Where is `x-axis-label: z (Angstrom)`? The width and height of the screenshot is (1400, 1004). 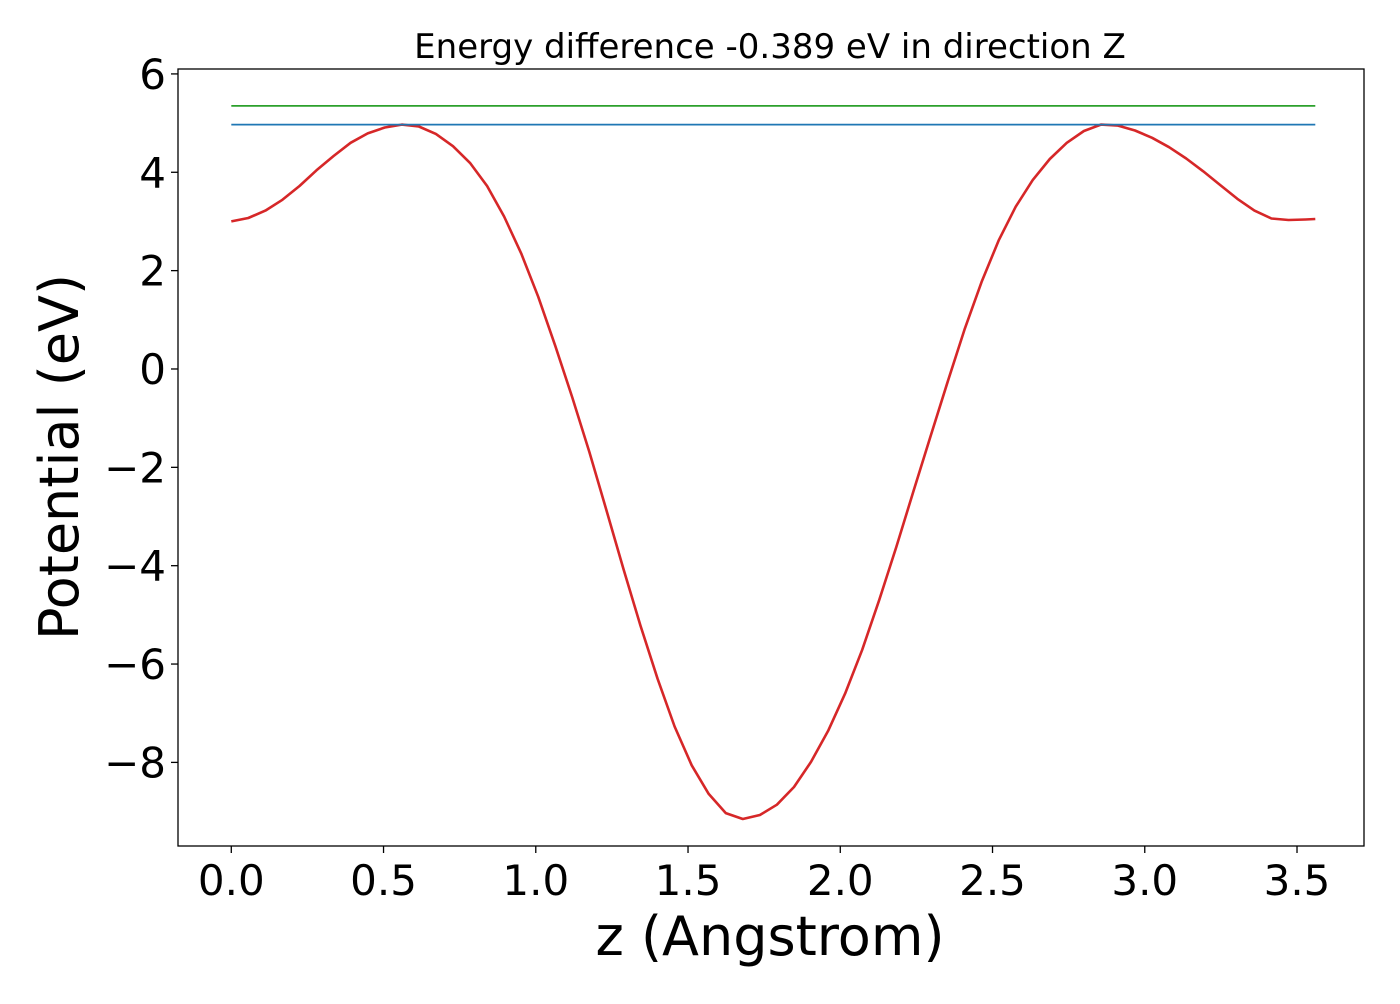 x-axis-label: z (Angstrom) is located at coordinates (769, 936).